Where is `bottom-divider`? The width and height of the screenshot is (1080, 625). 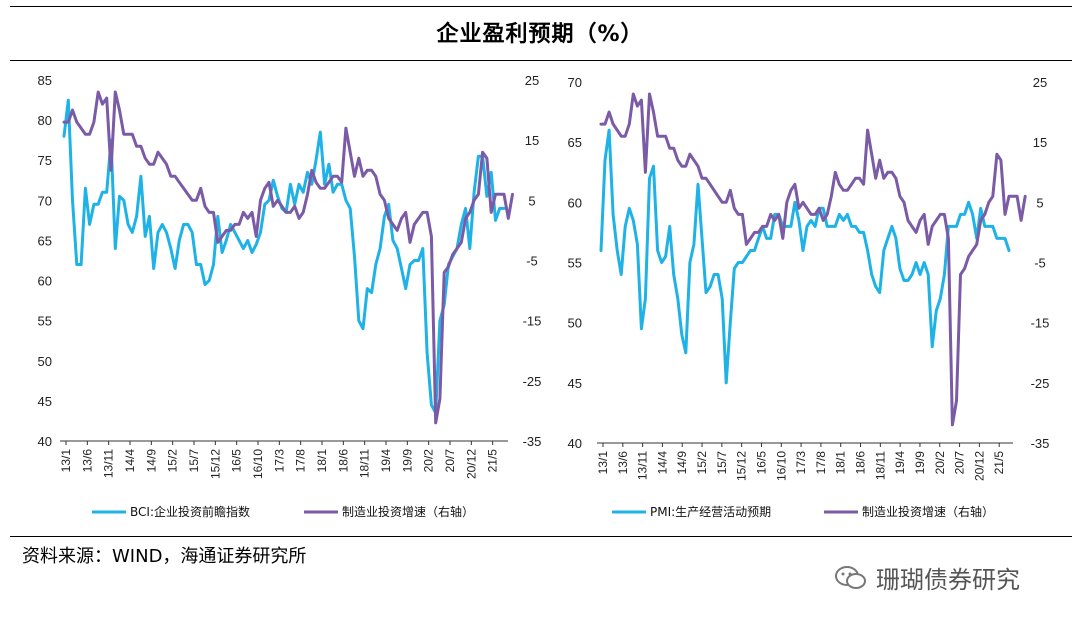
bottom-divider is located at coordinates (541, 536).